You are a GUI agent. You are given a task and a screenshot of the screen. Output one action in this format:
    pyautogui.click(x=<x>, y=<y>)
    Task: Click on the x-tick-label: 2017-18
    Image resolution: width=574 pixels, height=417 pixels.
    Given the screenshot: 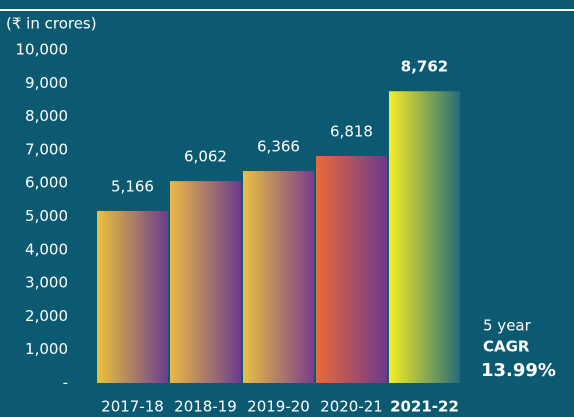 What is the action you would take?
    pyautogui.click(x=132, y=407)
    